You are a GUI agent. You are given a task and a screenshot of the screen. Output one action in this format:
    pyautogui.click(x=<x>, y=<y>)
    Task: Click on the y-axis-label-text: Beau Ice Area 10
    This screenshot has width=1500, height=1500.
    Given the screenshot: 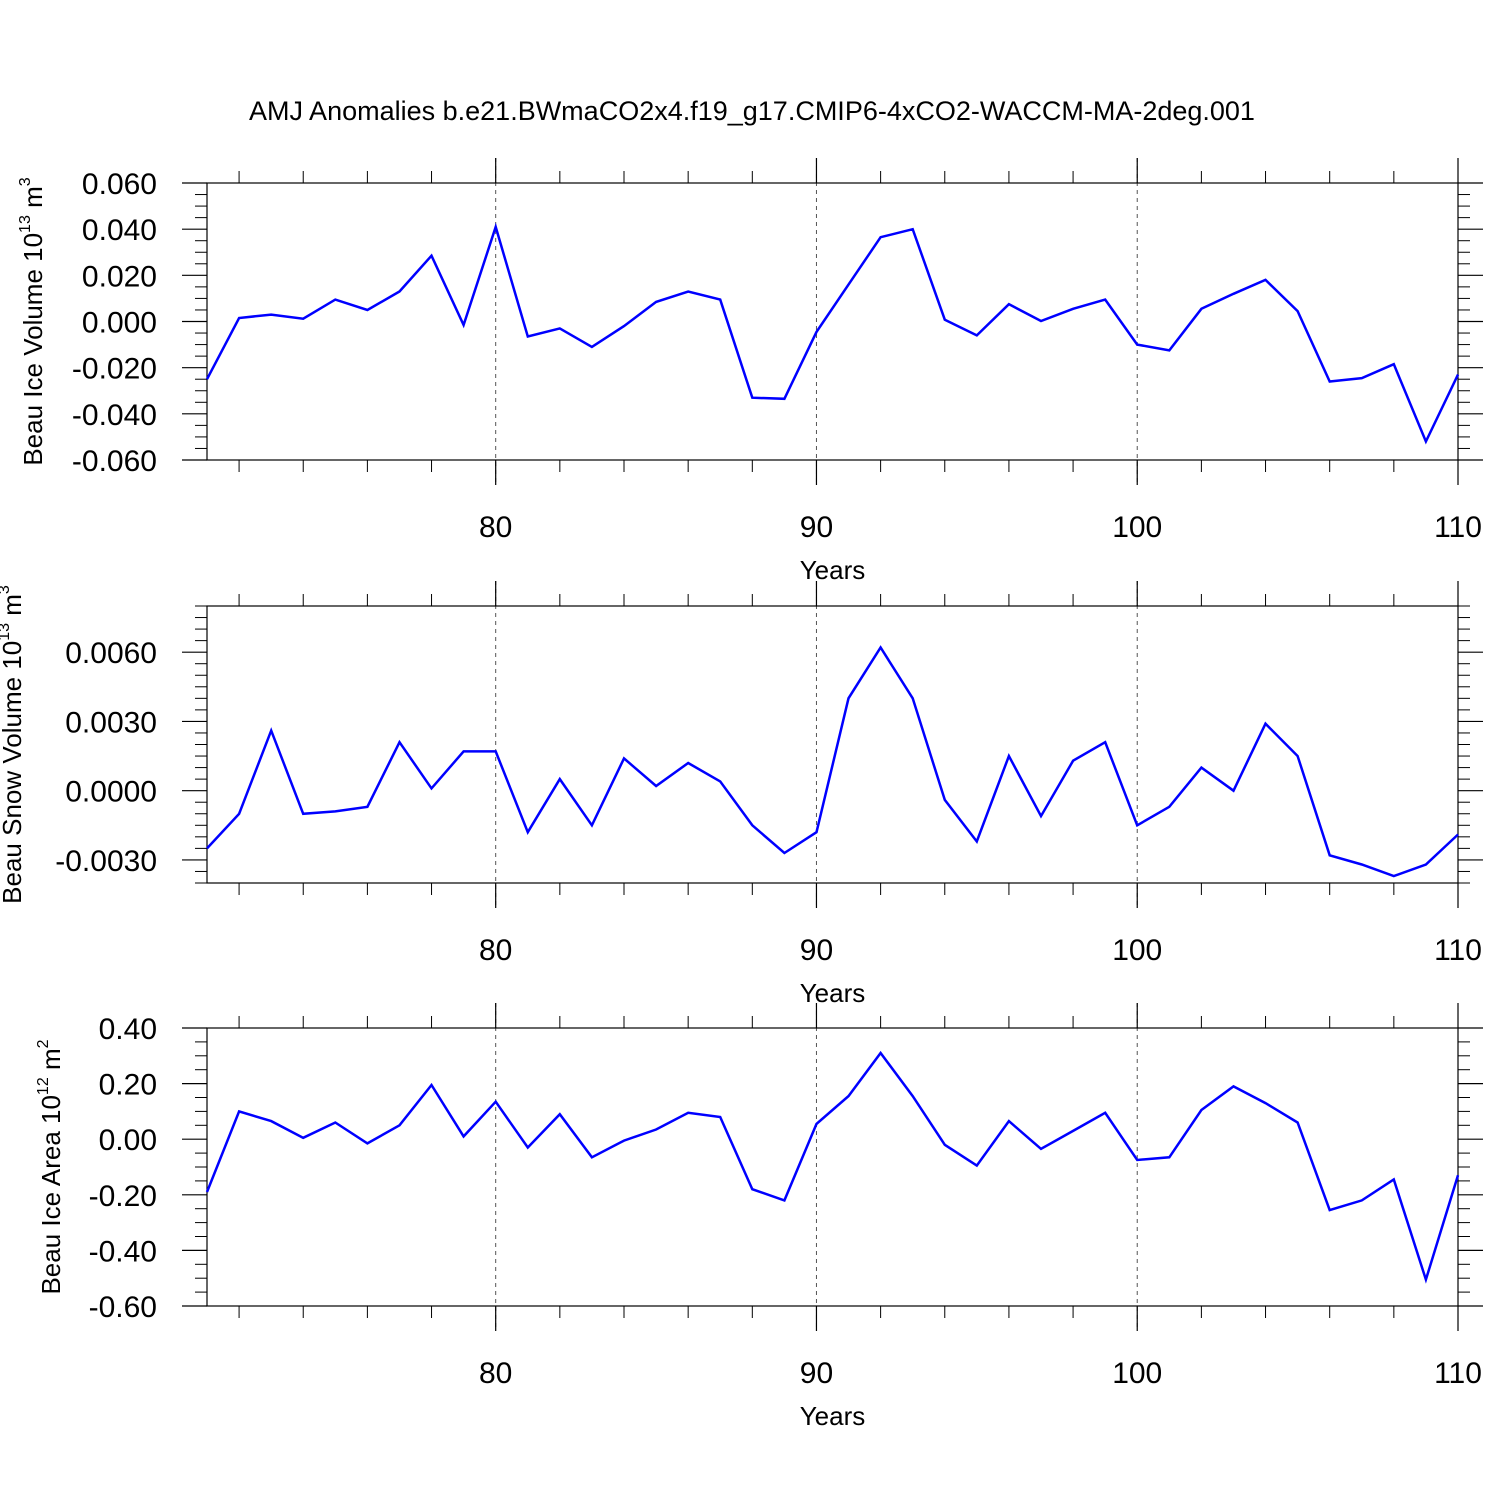 What is the action you would take?
    pyautogui.click(x=51, y=1194)
    